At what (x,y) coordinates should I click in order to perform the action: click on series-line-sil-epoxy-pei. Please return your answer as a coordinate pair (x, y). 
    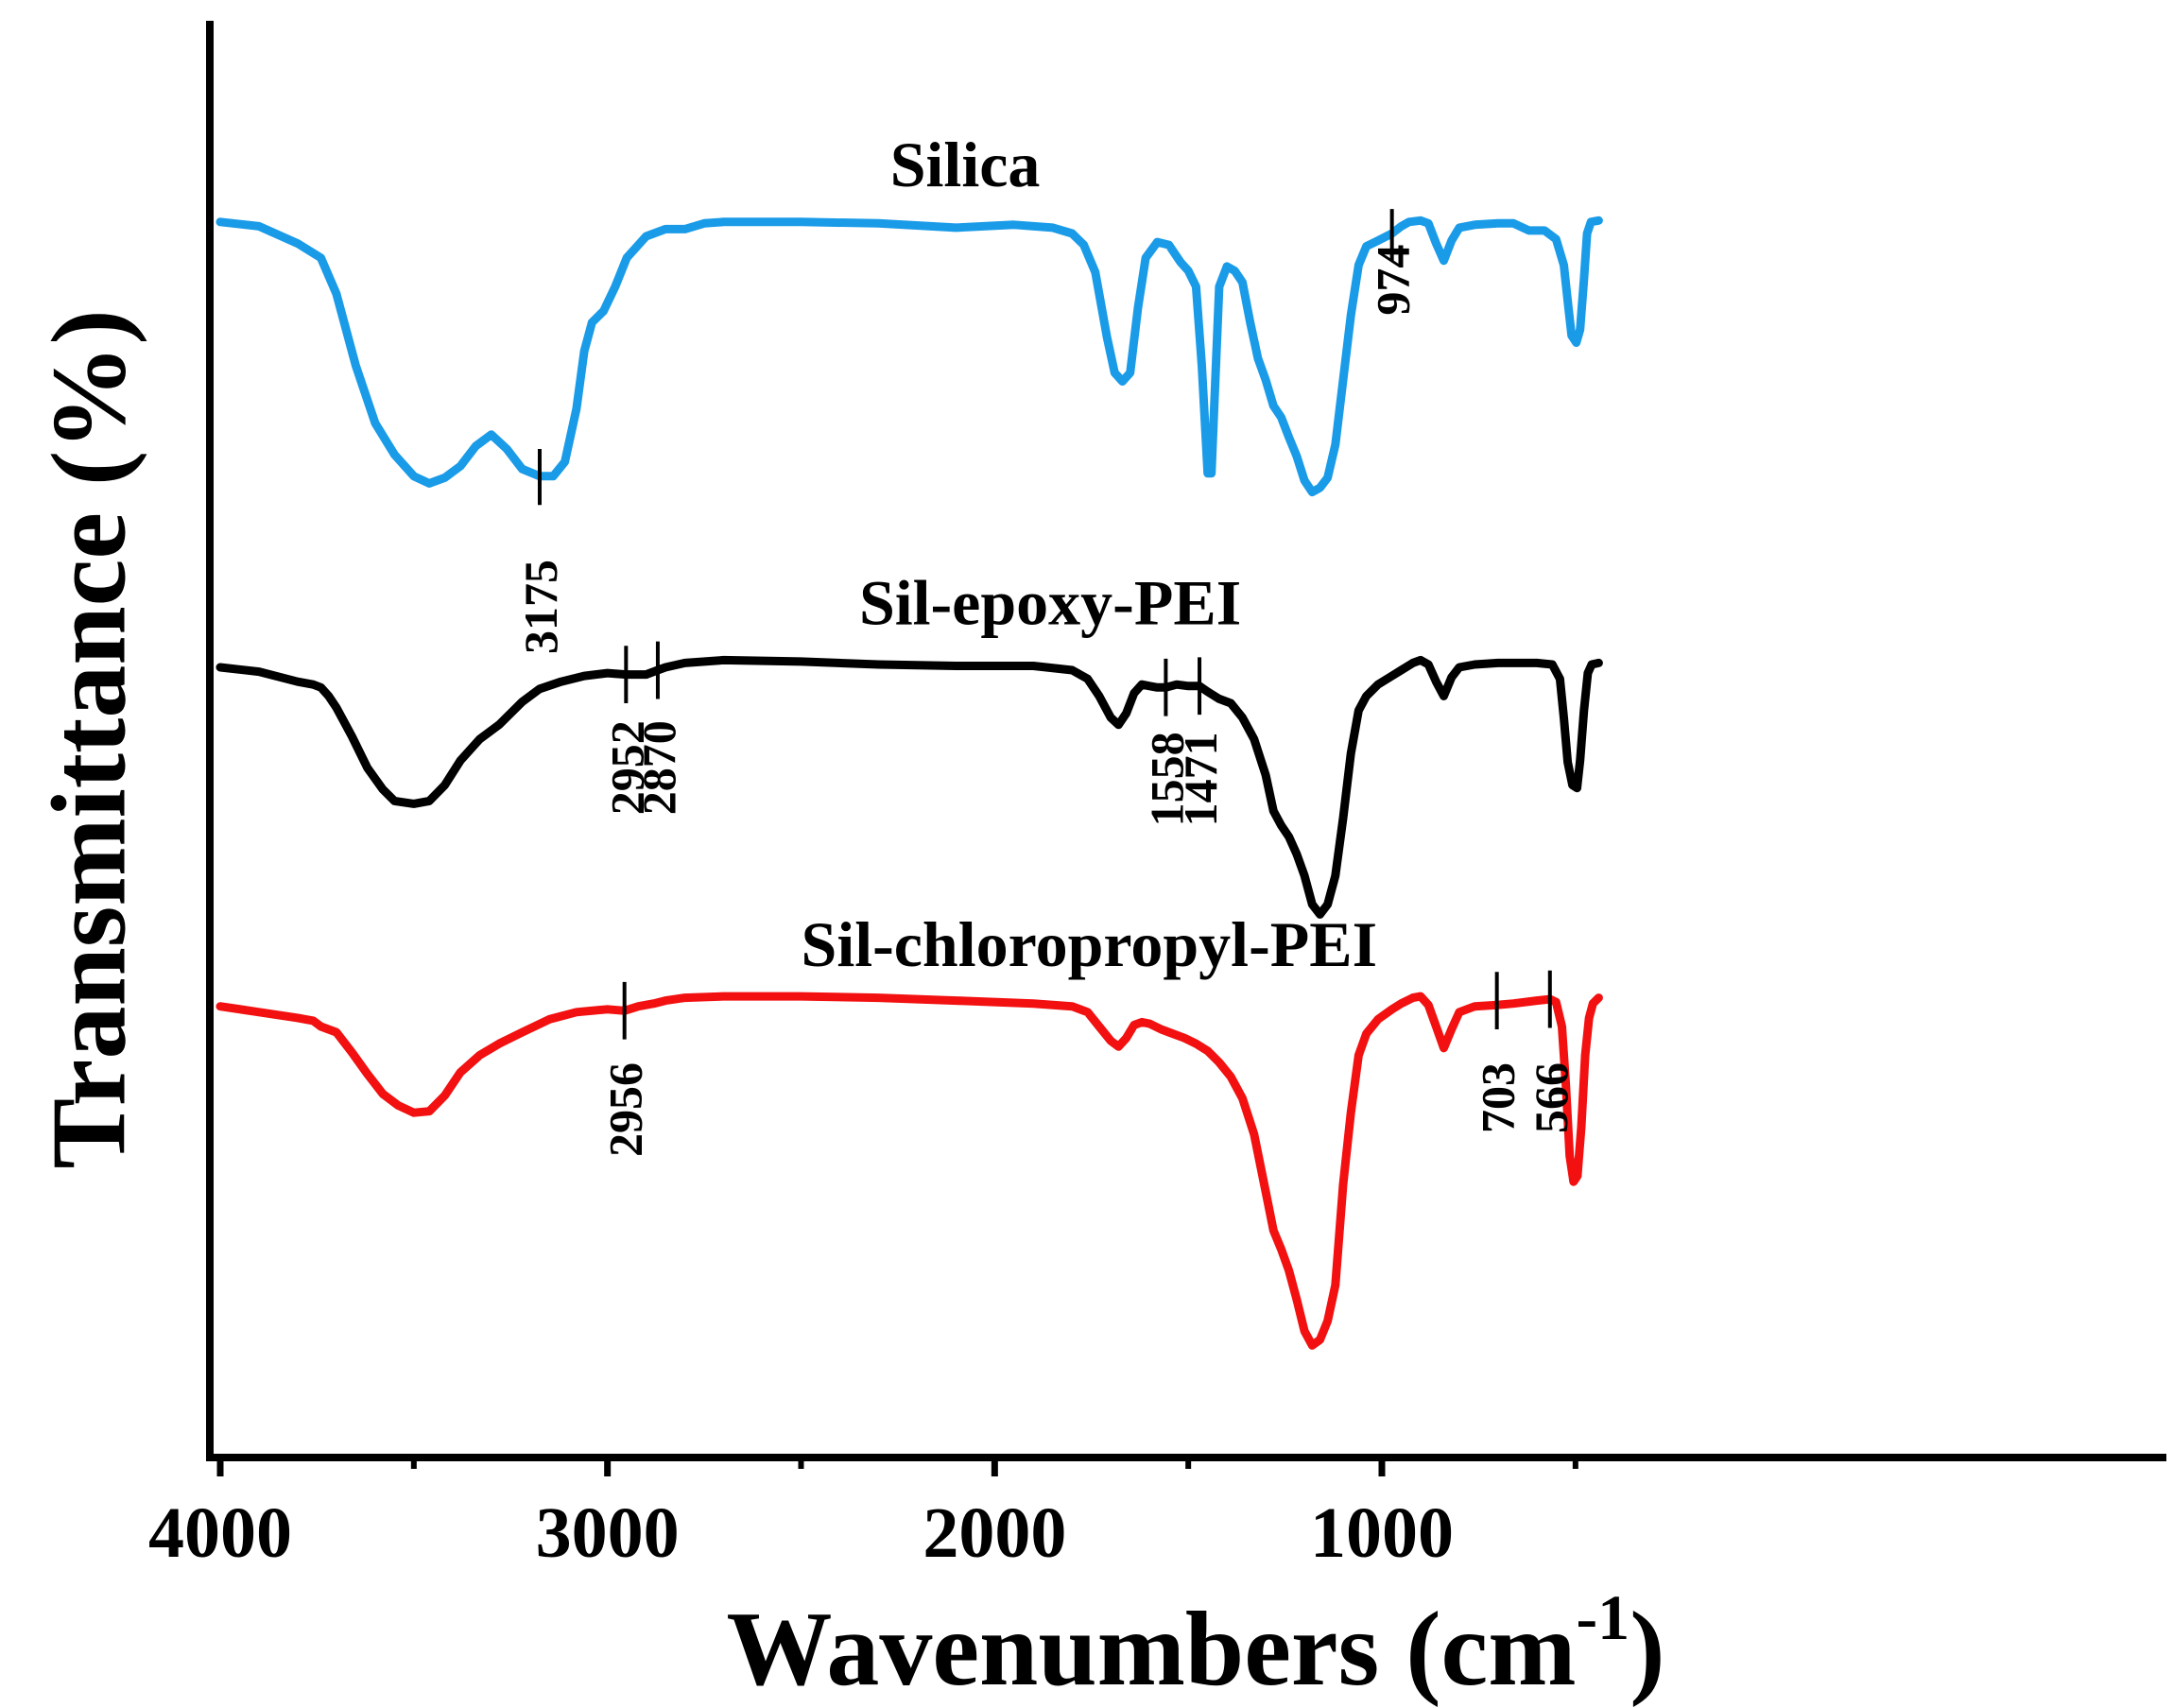
    Looking at the image, I should click on (909, 787).